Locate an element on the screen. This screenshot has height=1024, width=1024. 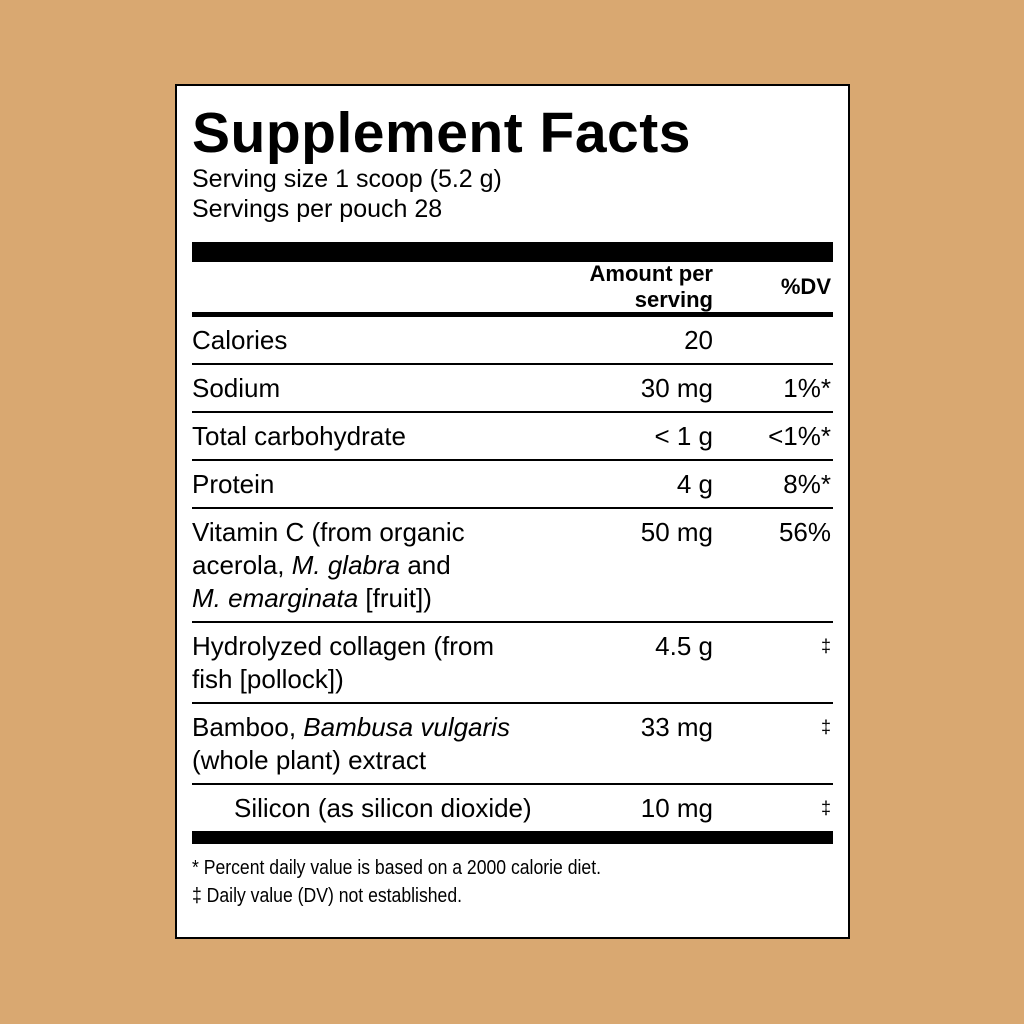
amount-value: 4.5 g is located at coordinates (684, 646).